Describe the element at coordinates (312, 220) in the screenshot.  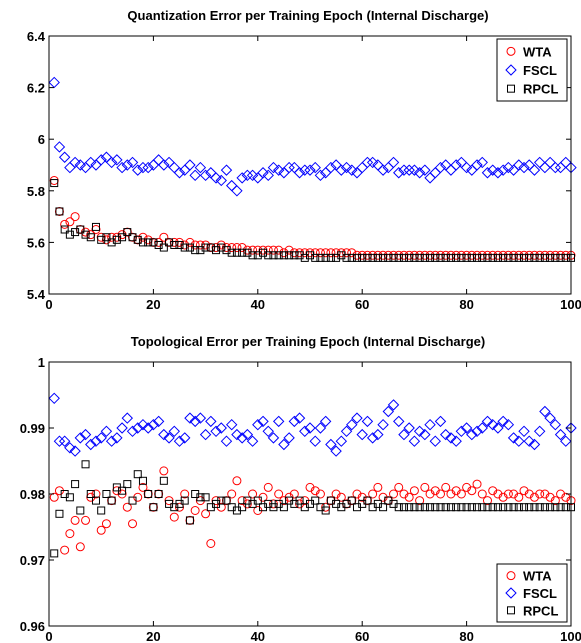
I see `series-rpcl` at that location.